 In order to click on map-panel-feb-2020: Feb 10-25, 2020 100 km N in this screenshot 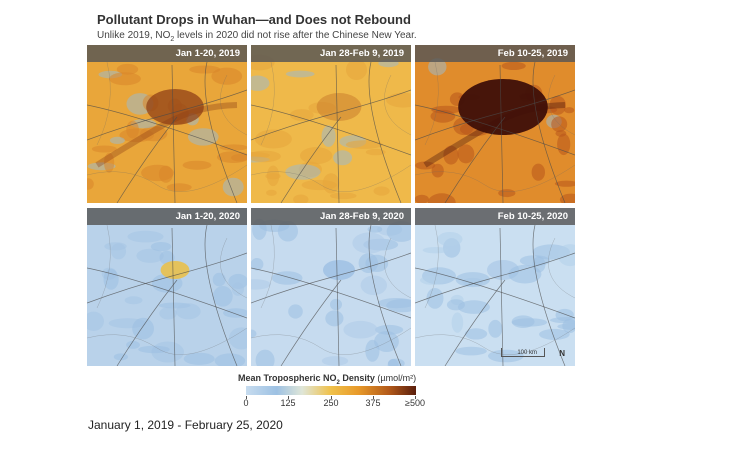, I will do `click(495, 287)`.